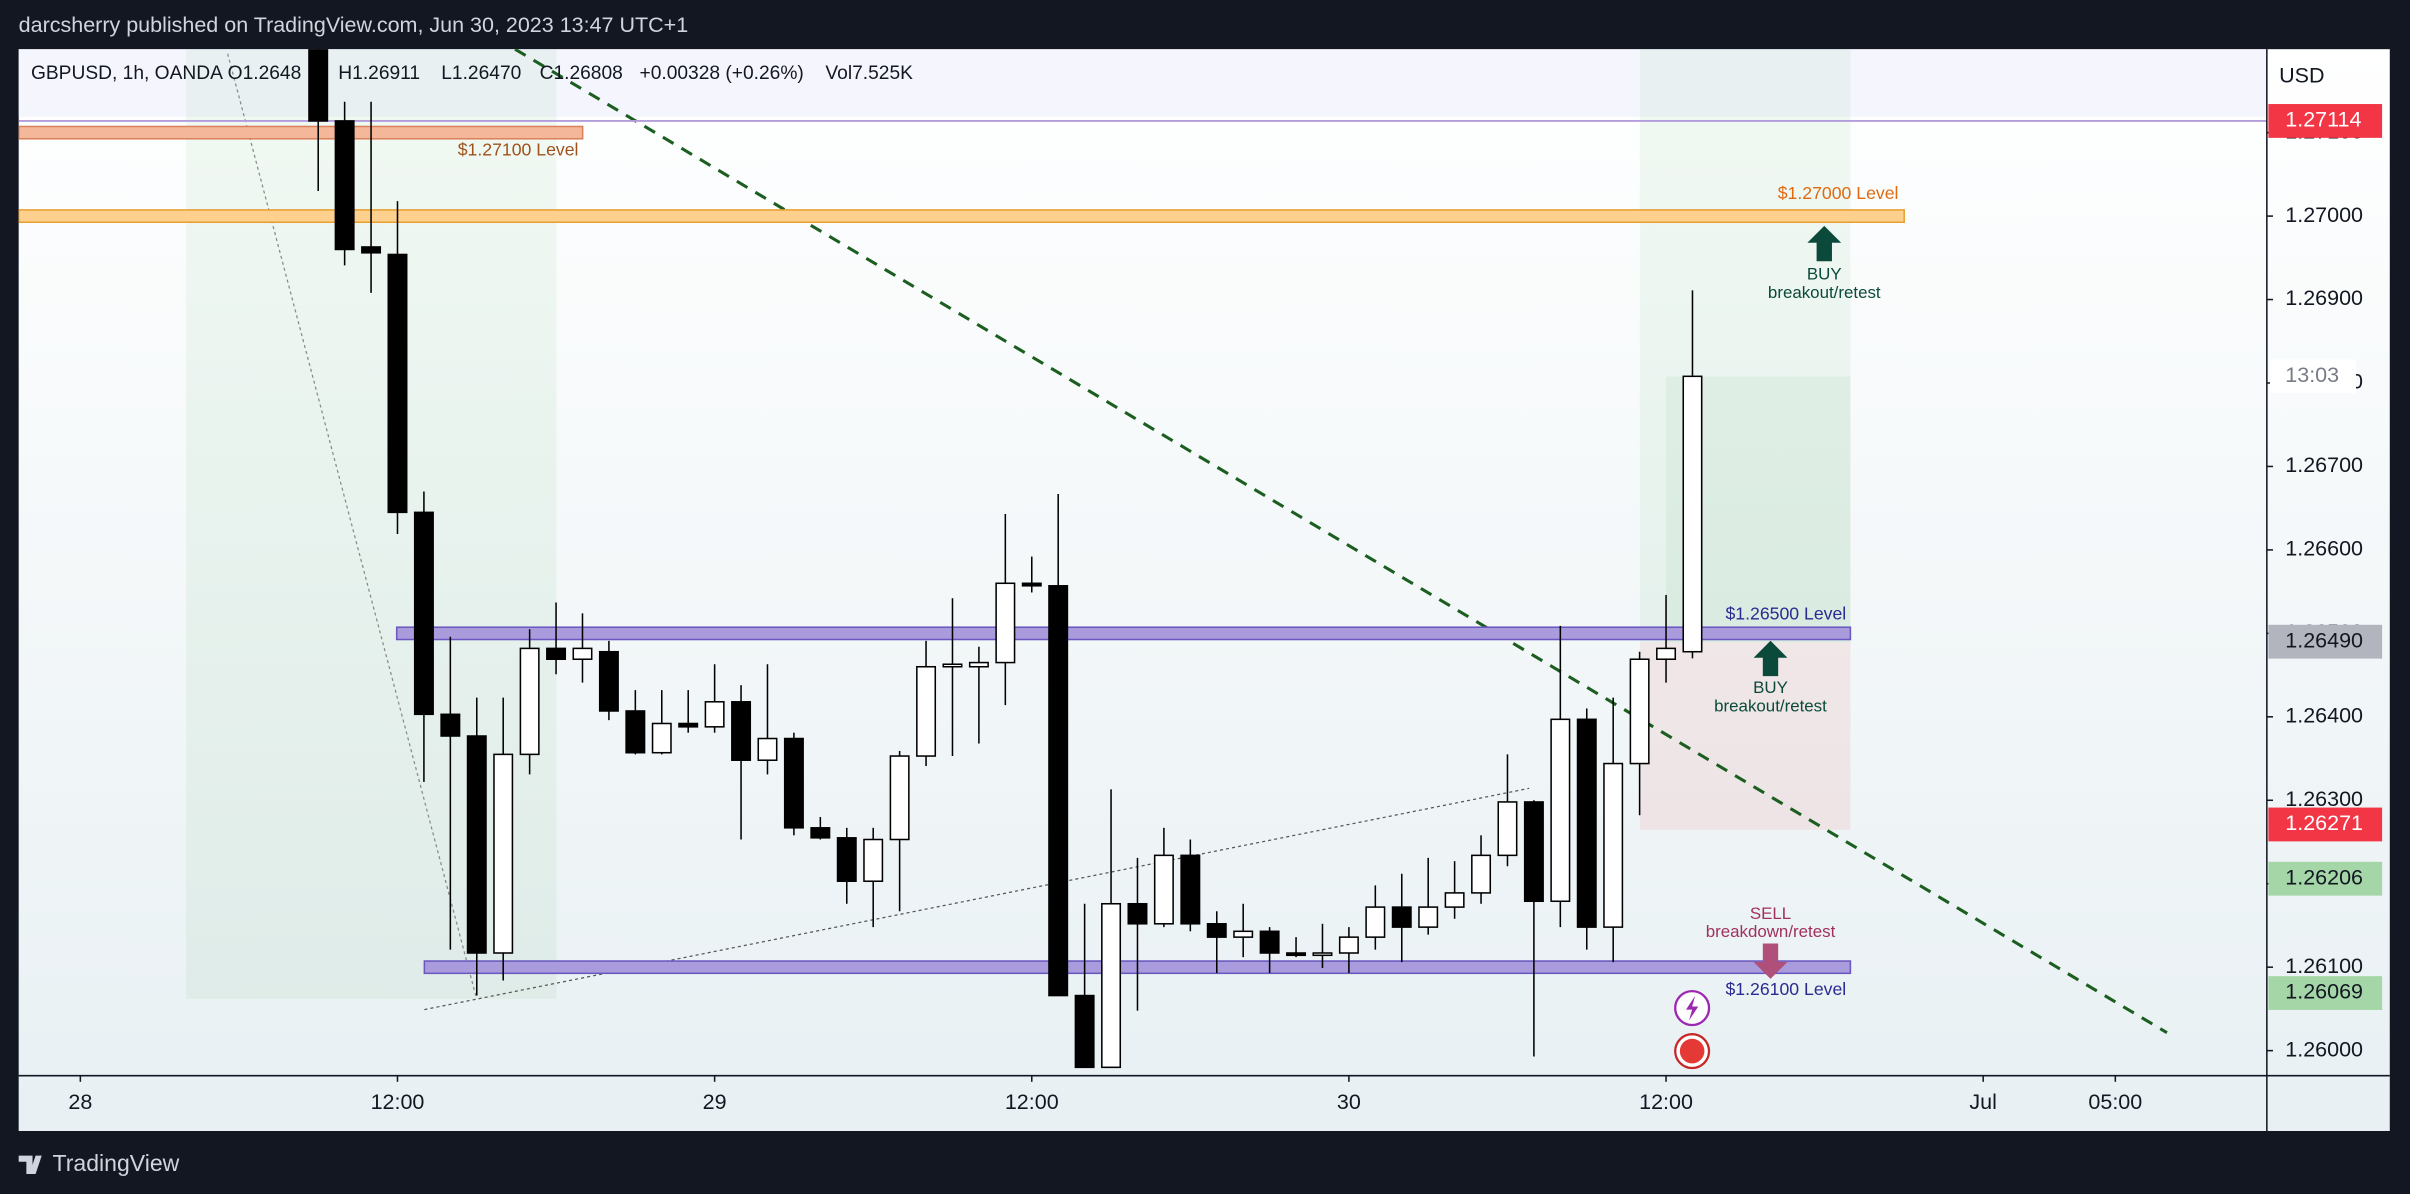 This screenshot has width=2410, height=1194. I want to click on legend-value: L1.26470, so click(481, 73).